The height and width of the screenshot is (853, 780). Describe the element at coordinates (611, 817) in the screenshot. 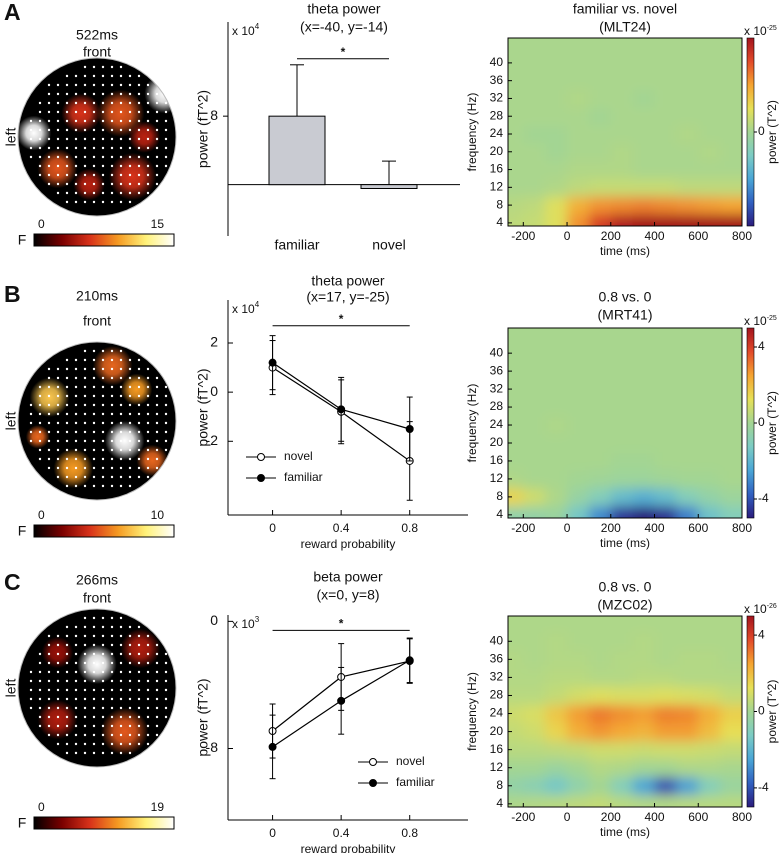

I see `x-tick-label: 200` at that location.